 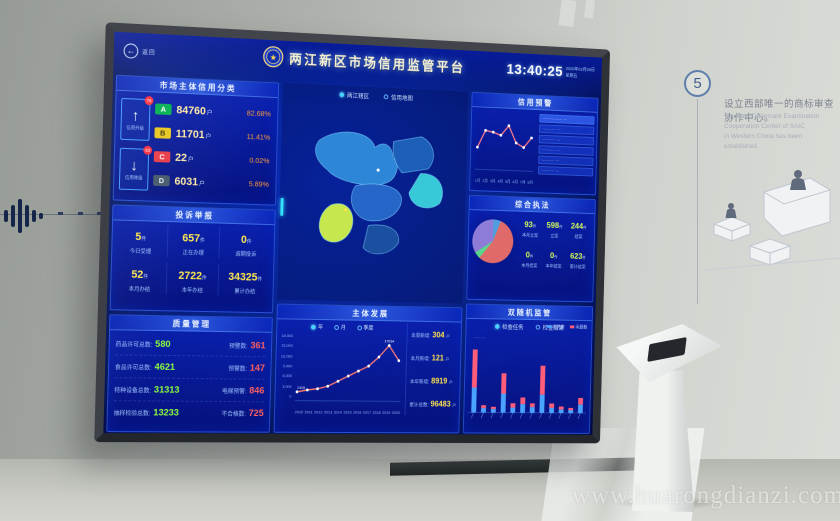 I want to click on svg-text: 17034, so click(x=389, y=341).